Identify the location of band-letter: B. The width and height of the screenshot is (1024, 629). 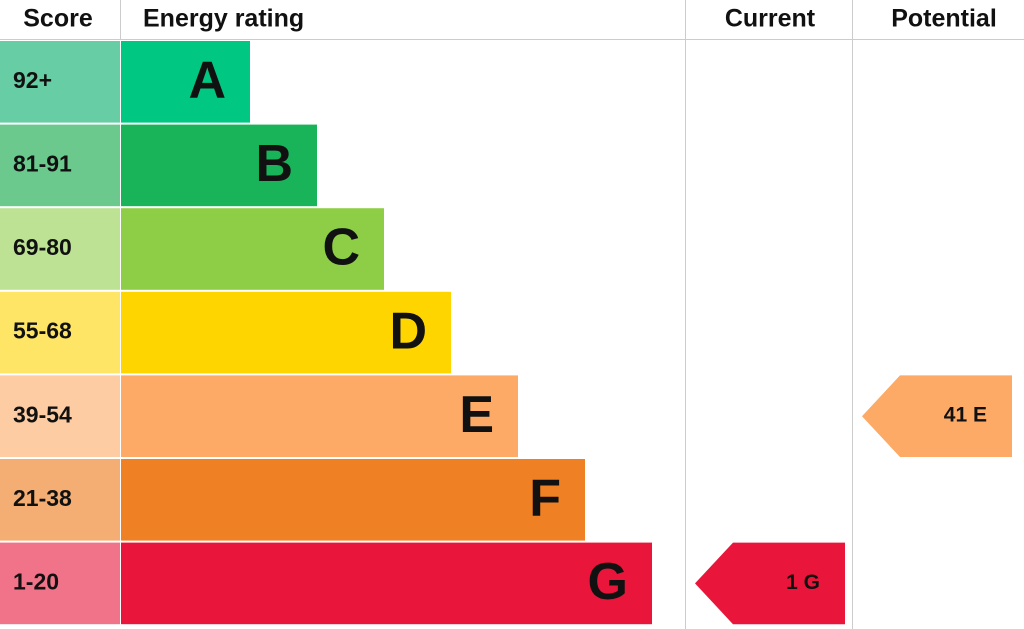
(274, 164).